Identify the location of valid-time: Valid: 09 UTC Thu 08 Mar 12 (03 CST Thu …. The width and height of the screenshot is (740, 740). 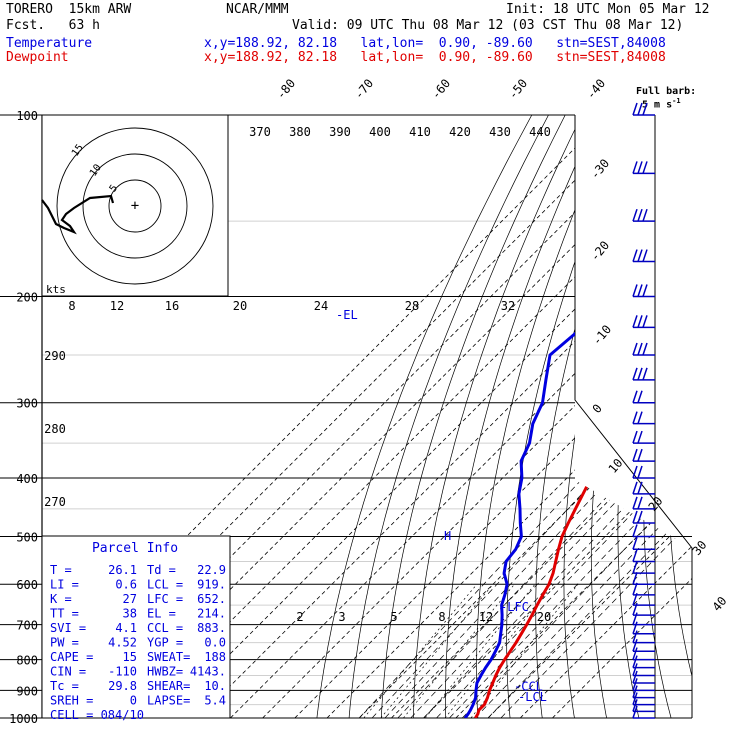
(488, 25).